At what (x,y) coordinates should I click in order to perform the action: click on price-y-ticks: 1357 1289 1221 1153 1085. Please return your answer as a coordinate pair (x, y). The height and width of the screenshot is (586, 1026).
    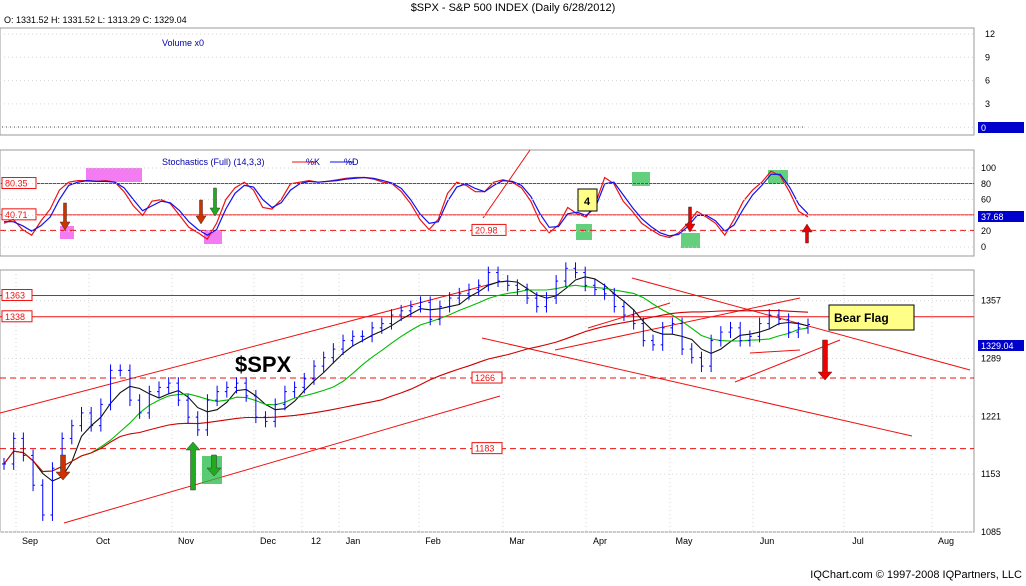
    Looking at the image, I should click on (991, 416).